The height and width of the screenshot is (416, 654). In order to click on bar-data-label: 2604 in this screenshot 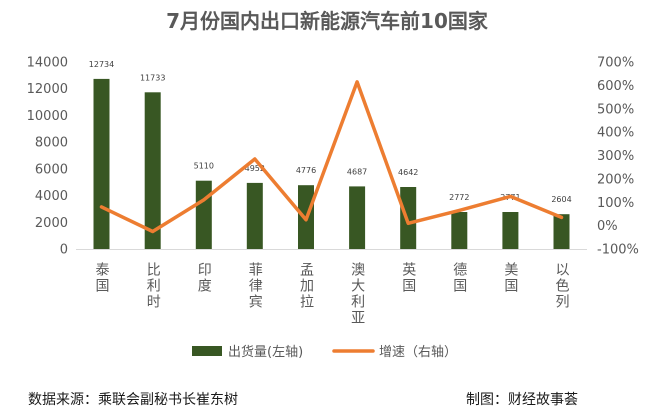, I will do `click(561, 199)`.